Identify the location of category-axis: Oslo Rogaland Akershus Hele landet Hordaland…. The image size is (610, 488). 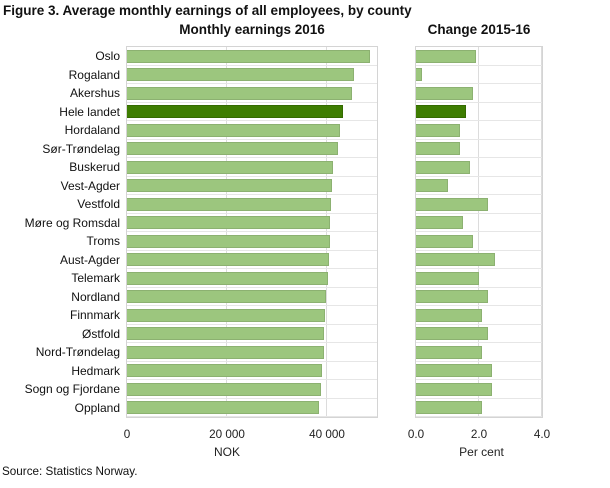
(60, 232).